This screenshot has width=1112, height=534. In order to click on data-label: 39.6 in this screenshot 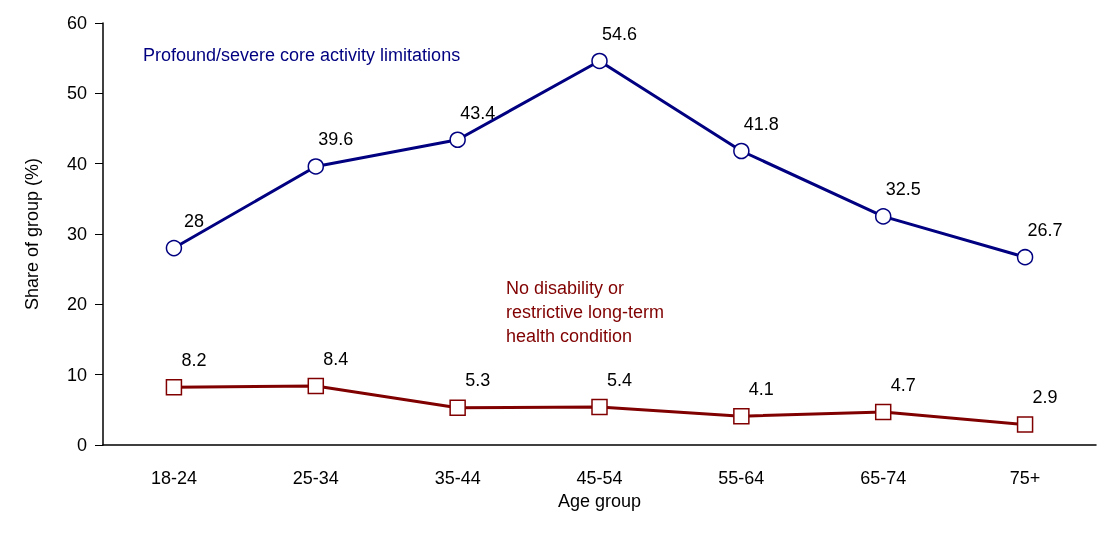, I will do `click(336, 139)`.